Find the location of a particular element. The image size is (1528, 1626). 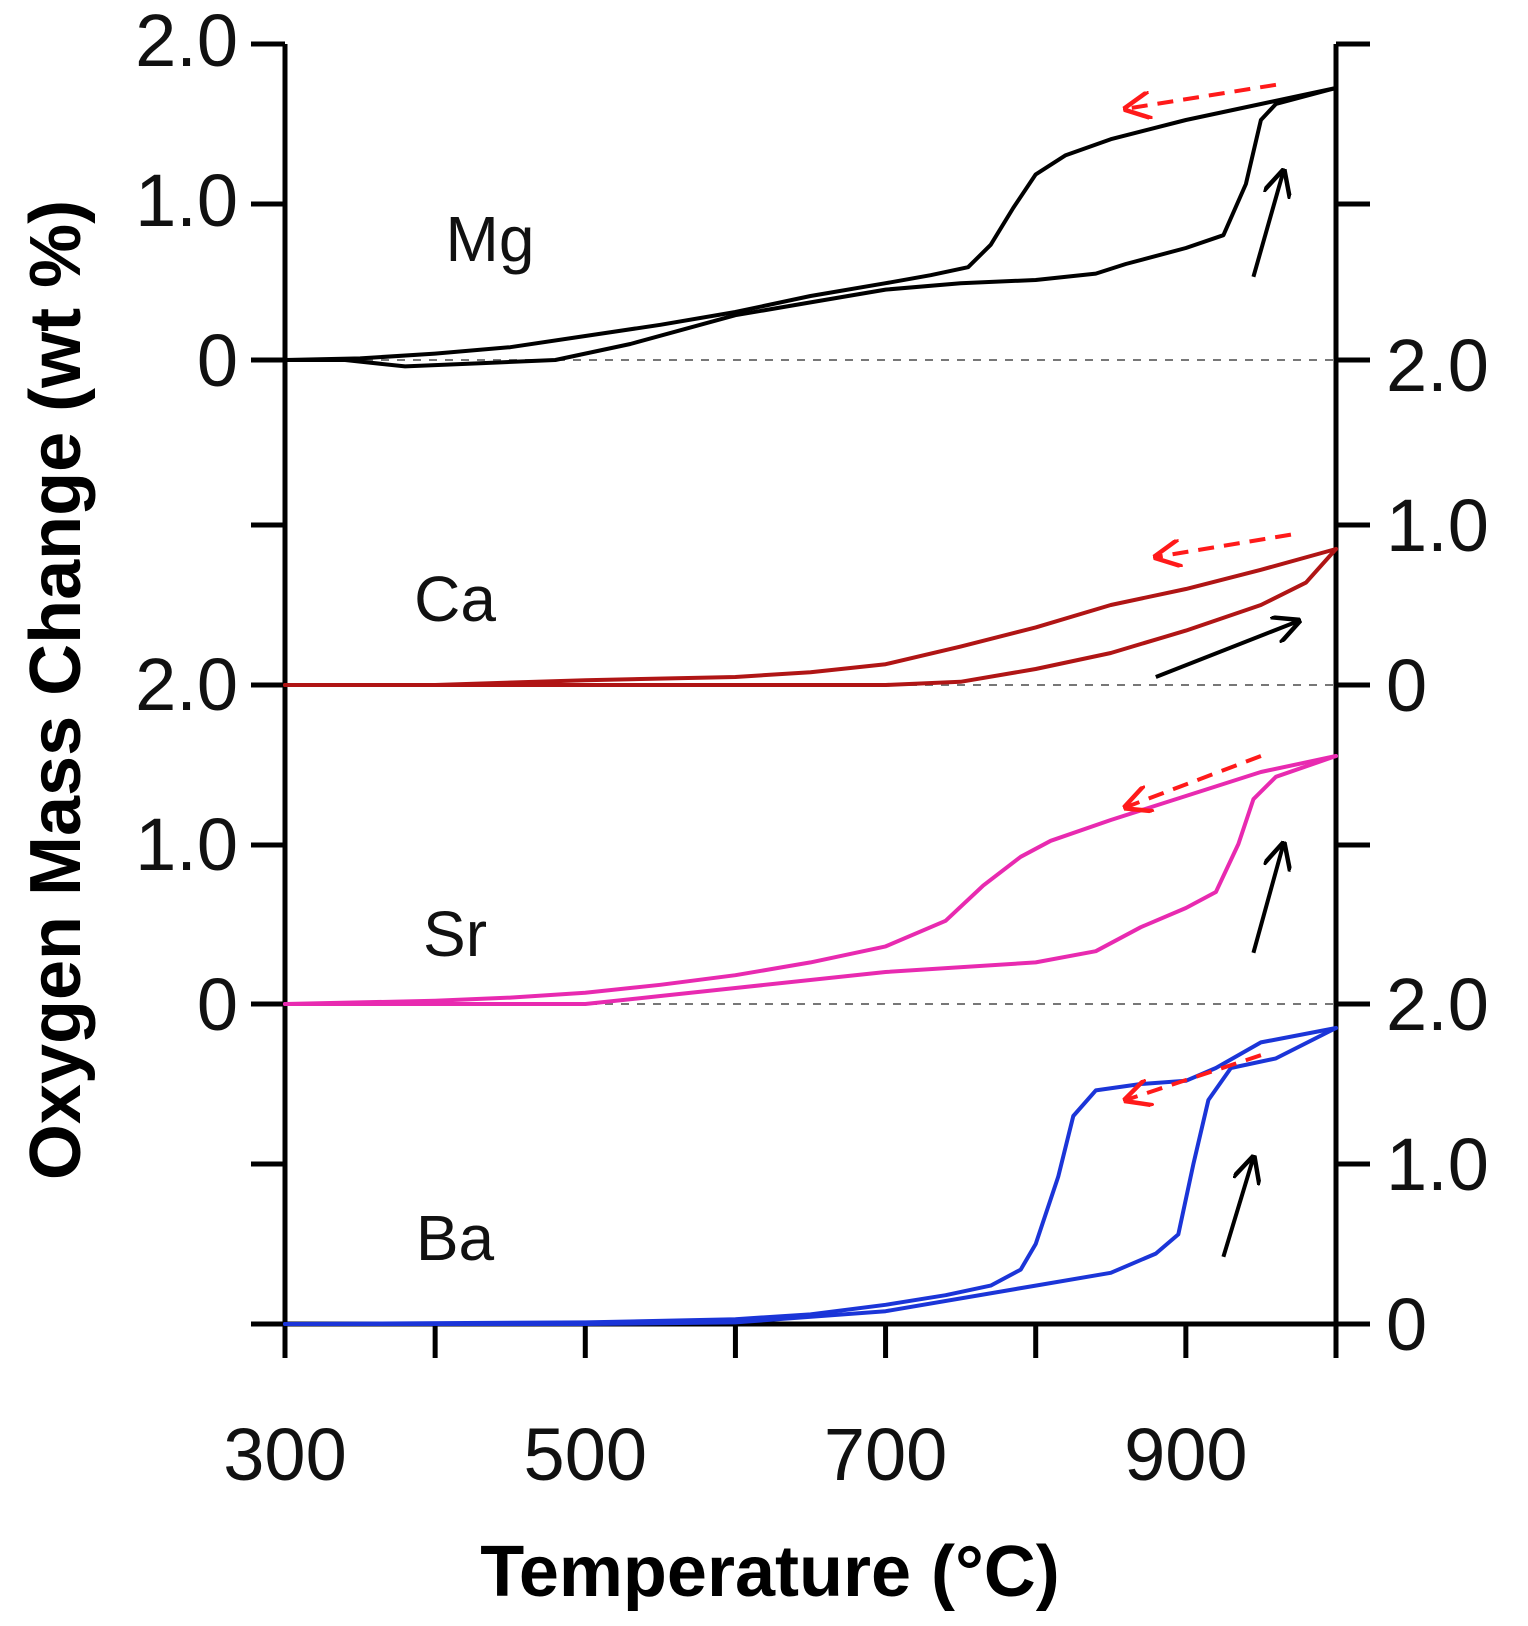

ba-heating-arrow is located at coordinates (1237, 1208).